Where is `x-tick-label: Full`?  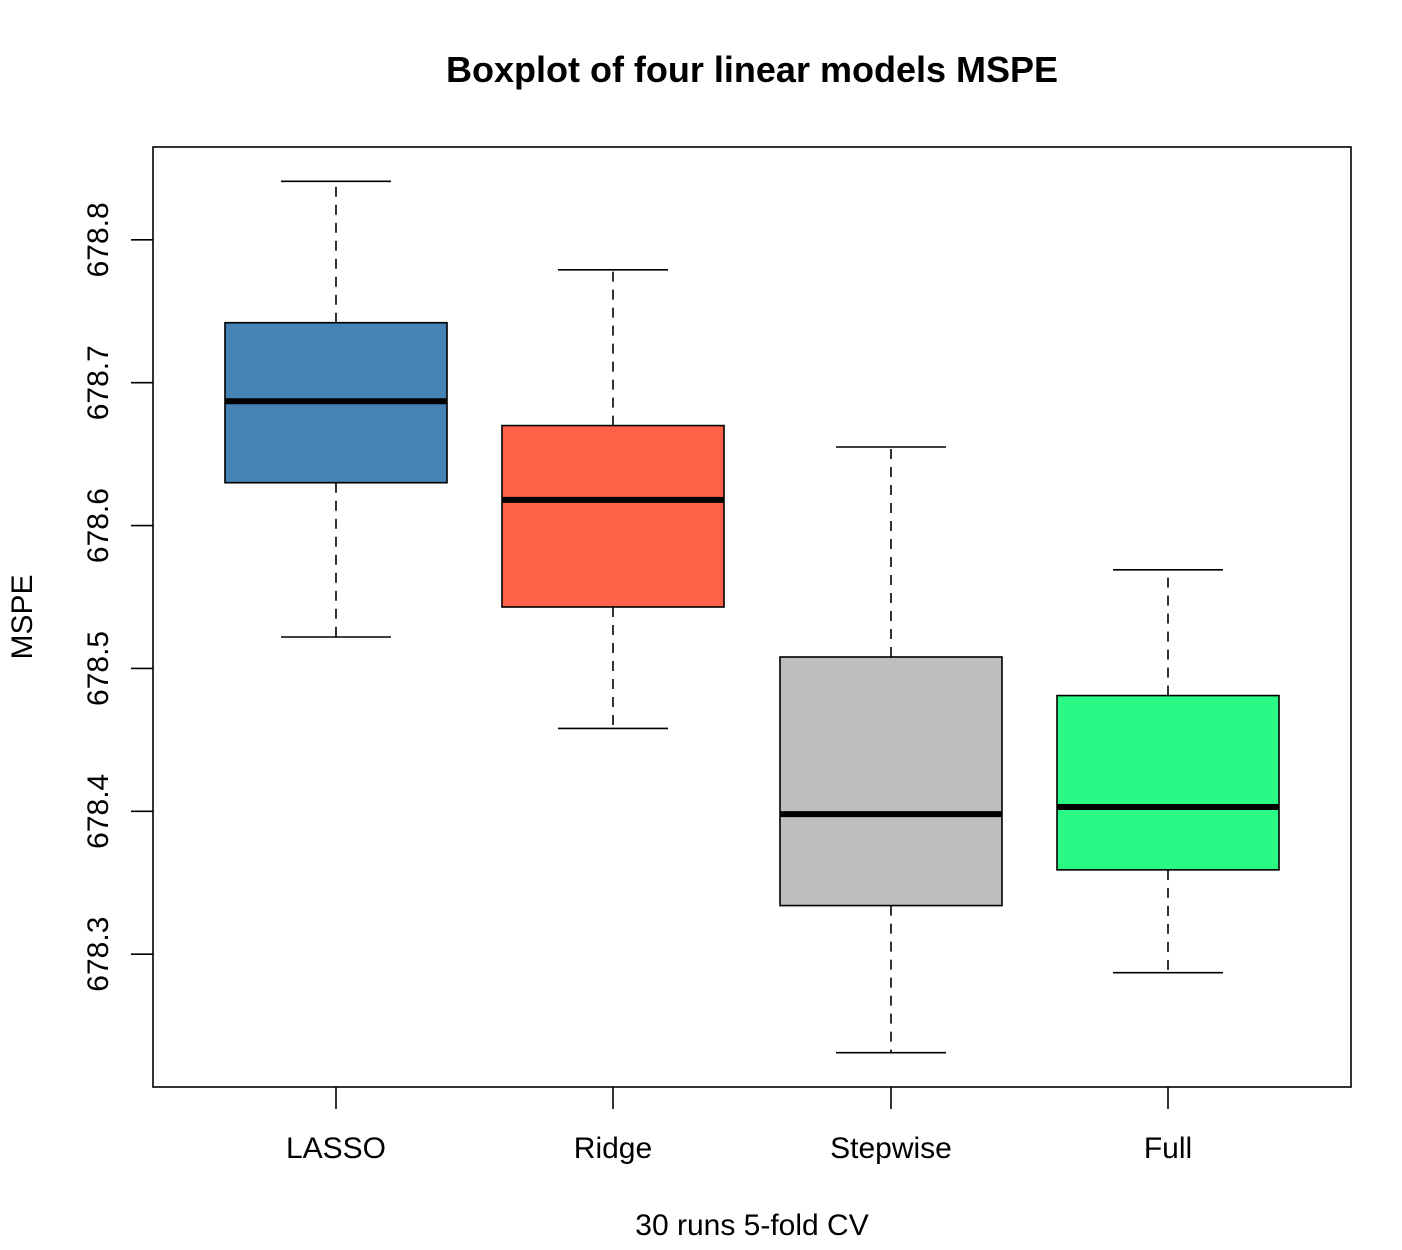 x-tick-label: Full is located at coordinates (1168, 1148).